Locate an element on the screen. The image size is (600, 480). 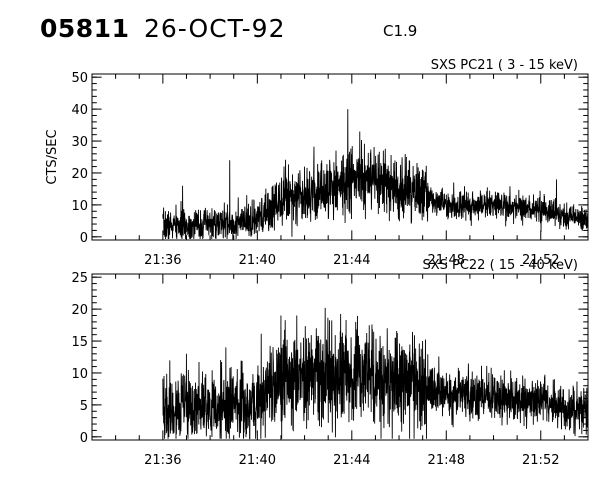
y-tick-label: 50 is located at coordinates (79, 78).